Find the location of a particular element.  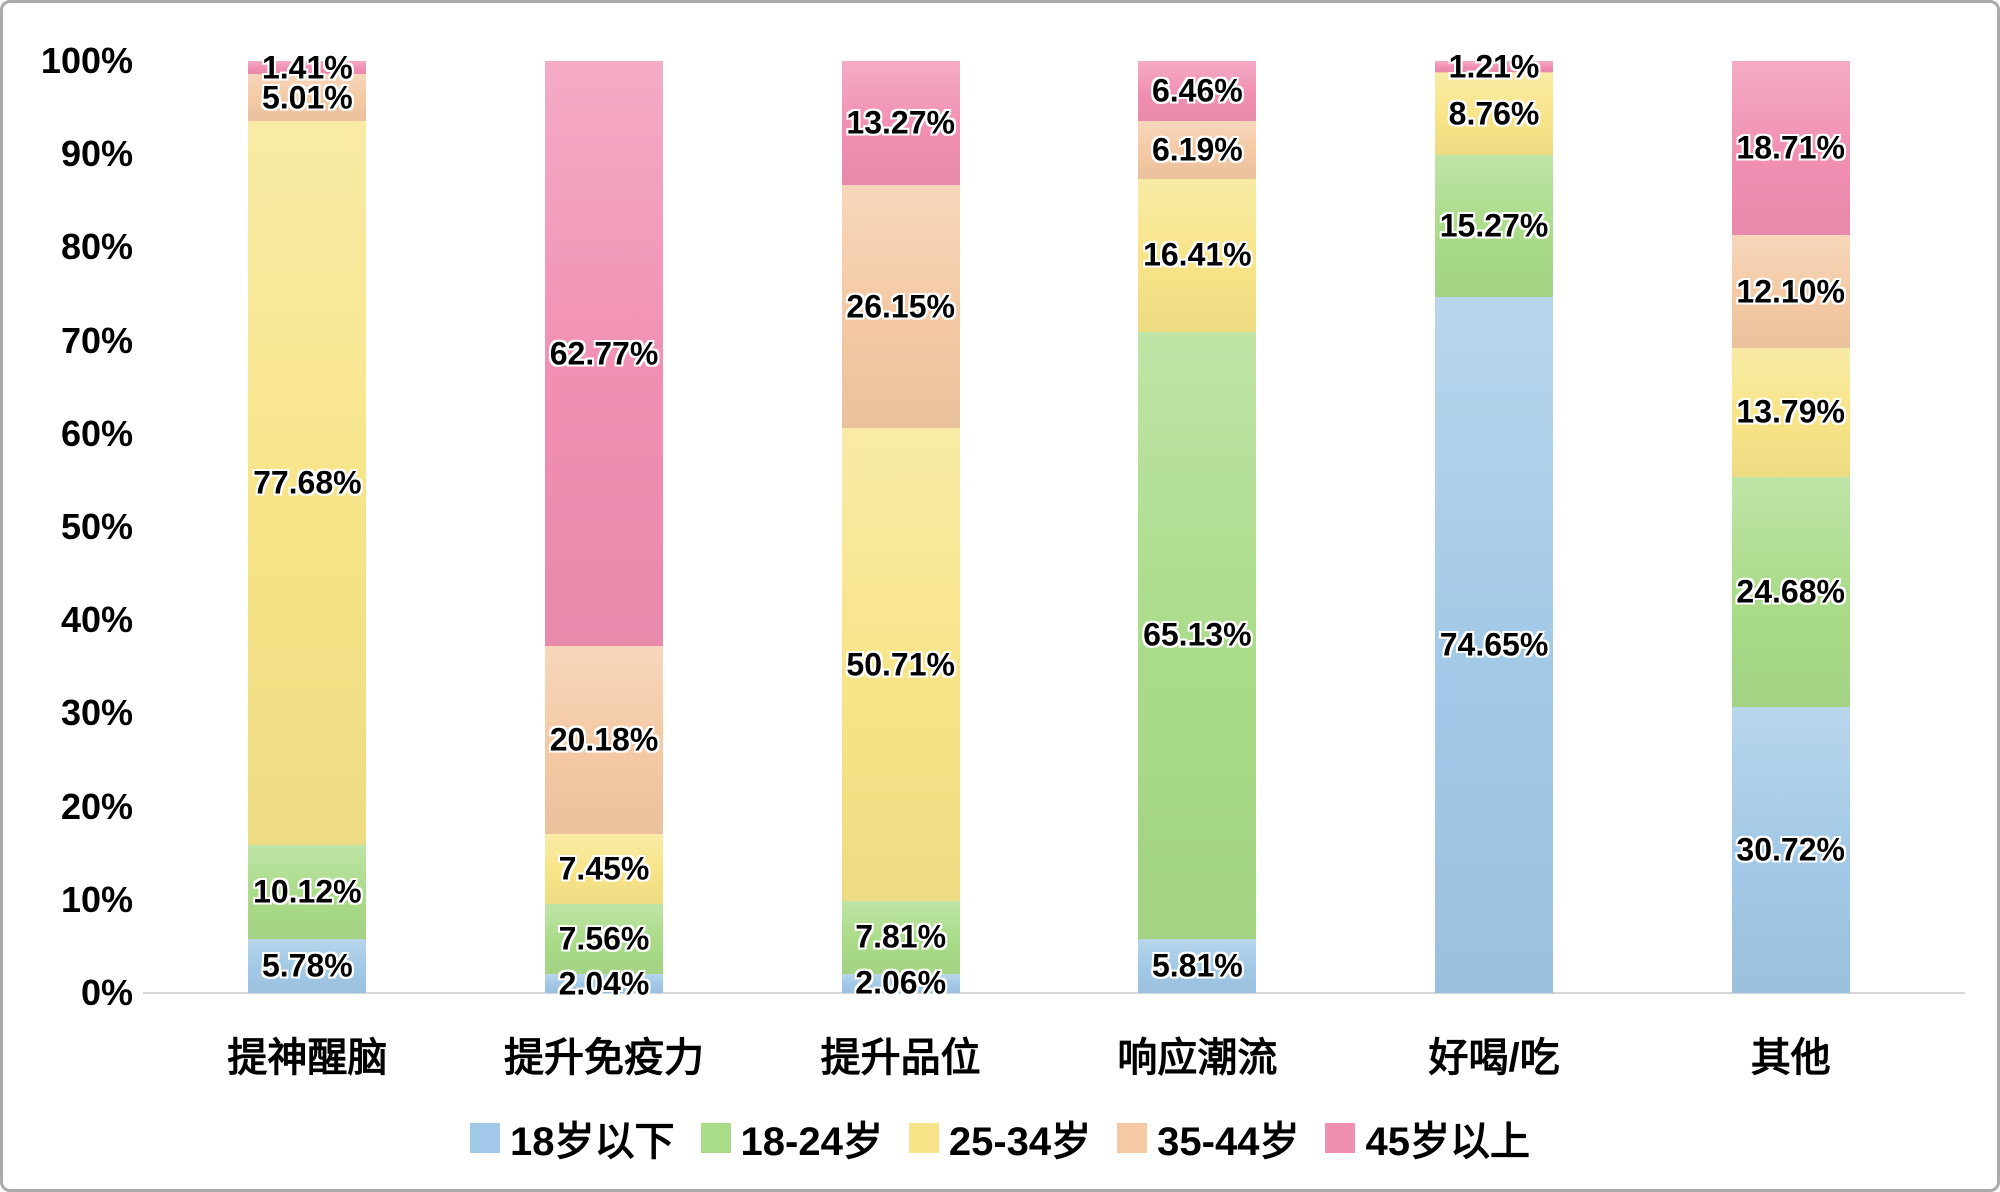

legend-item: 45岁以上 is located at coordinates (1427, 1138).